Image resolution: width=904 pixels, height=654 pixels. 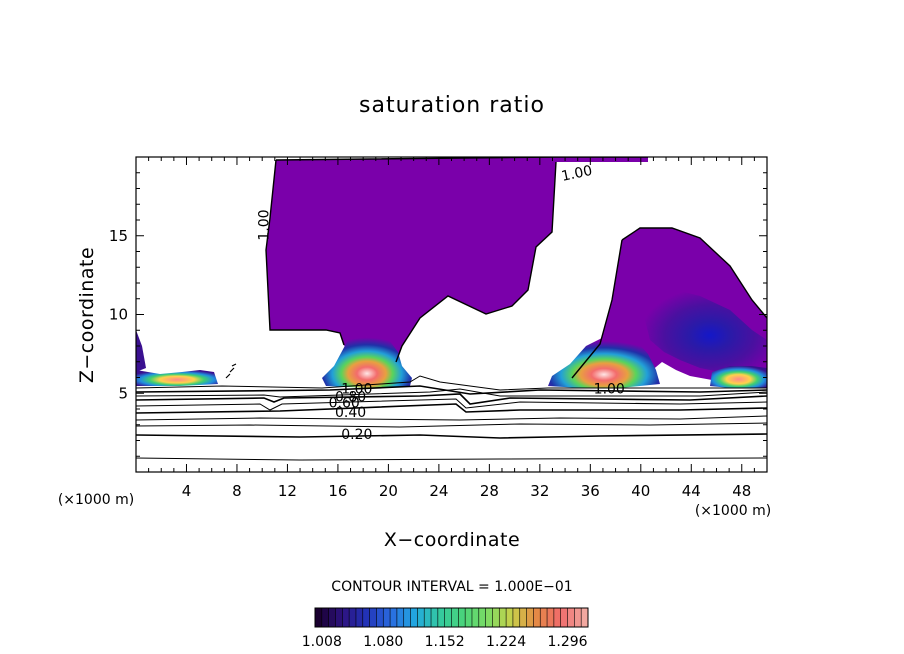 What do you see at coordinates (703, 331) in the screenshot?
I see `region-right-core` at bounding box center [703, 331].